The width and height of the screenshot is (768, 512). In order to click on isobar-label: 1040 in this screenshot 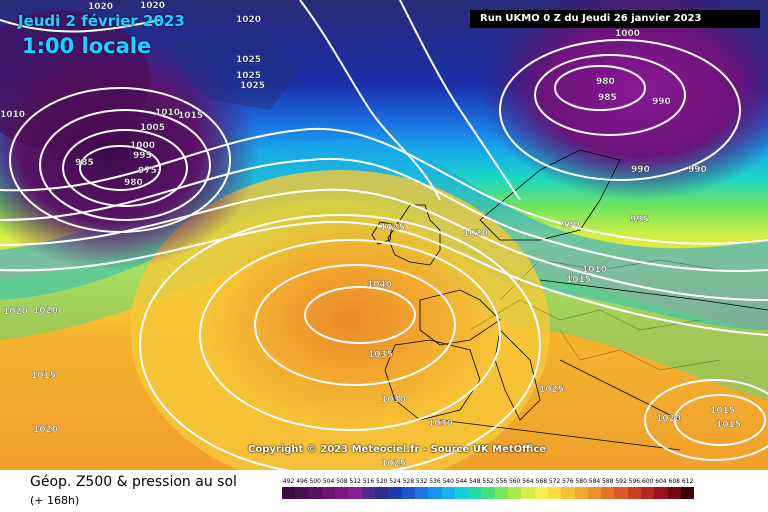, I will do `click(379, 285)`.